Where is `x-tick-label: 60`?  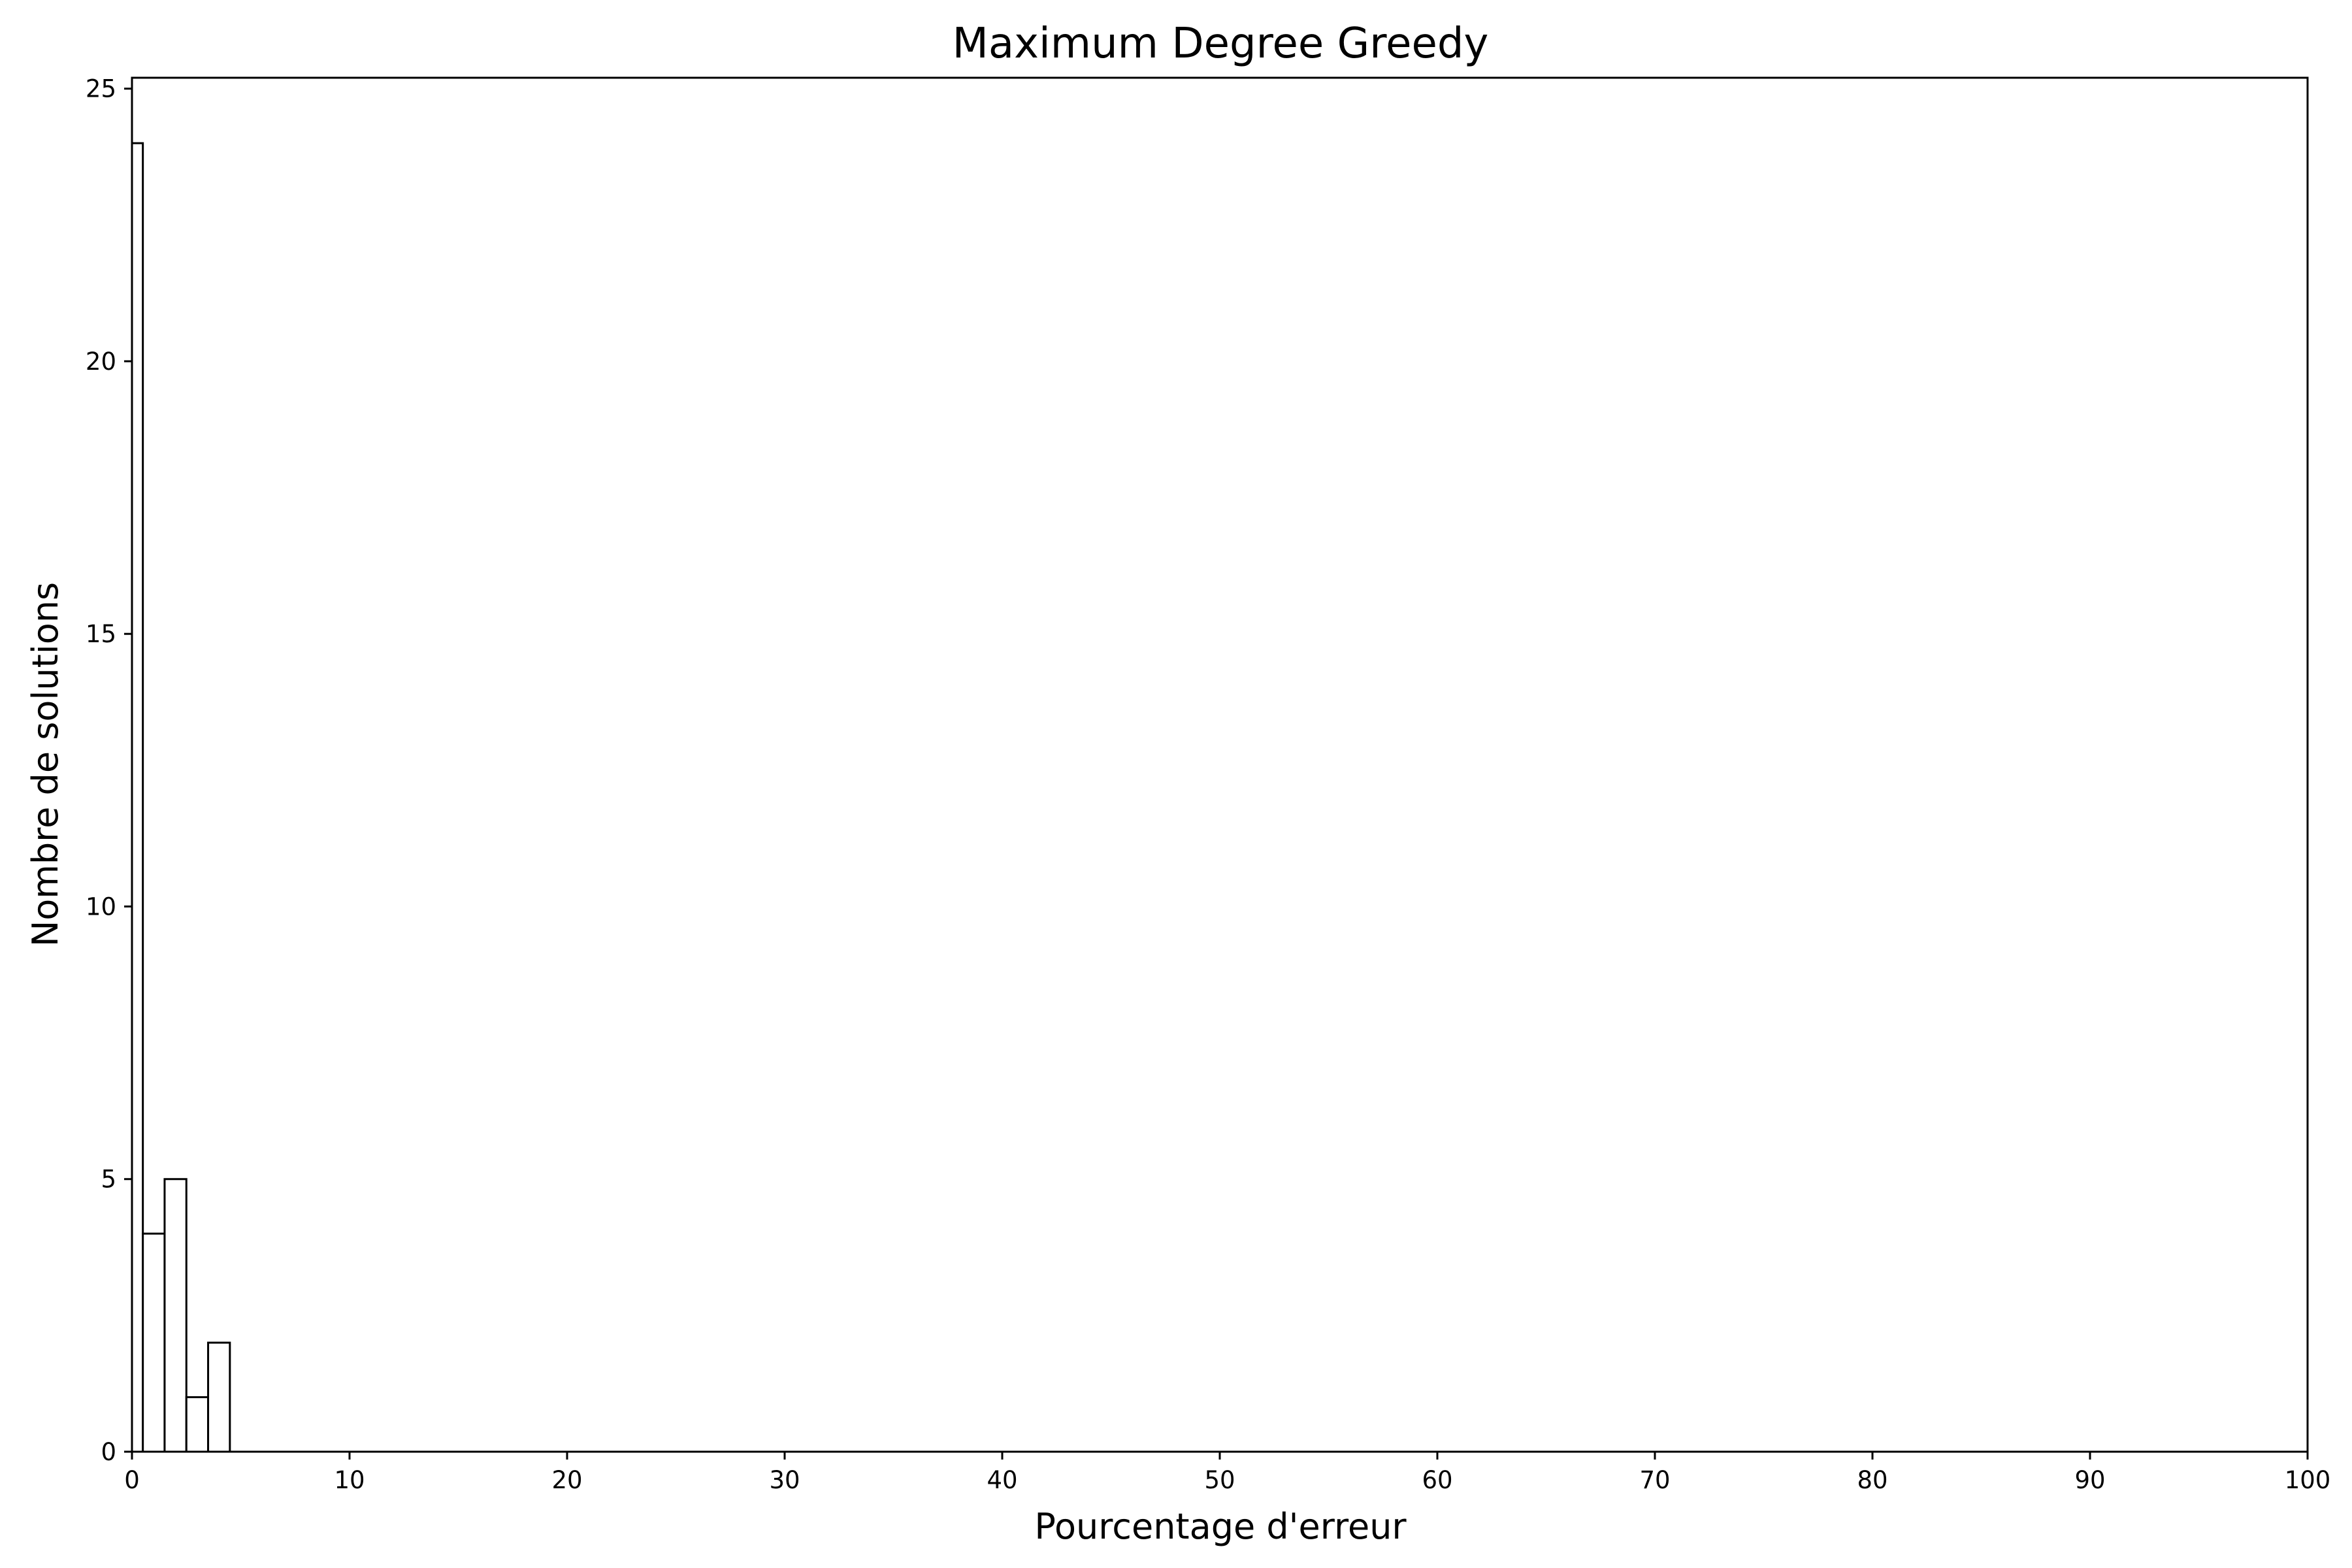
x-tick-label: 60 is located at coordinates (1437, 1480).